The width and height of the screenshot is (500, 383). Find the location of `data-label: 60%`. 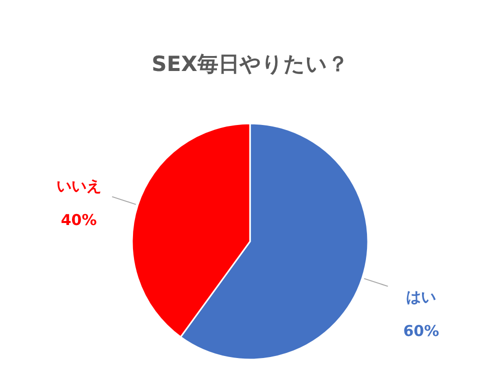

data-label: 60% is located at coordinates (421, 331).